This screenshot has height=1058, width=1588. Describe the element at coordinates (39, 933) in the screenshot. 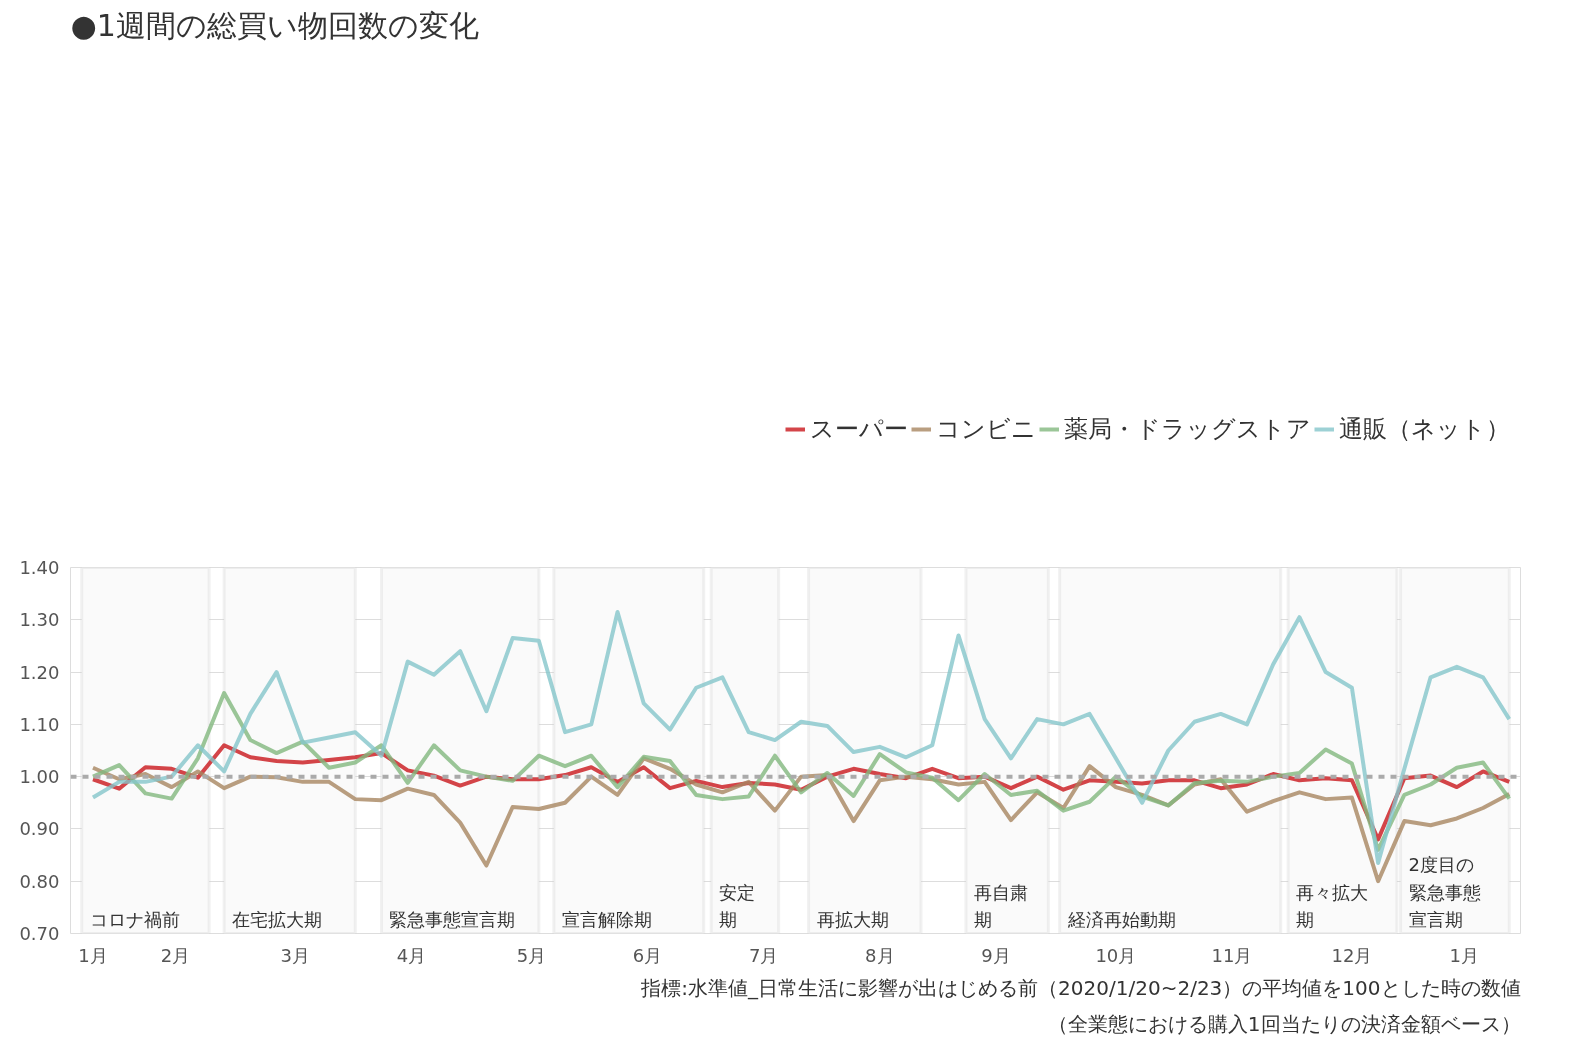

I see `y-tick-label: 0.70` at that location.